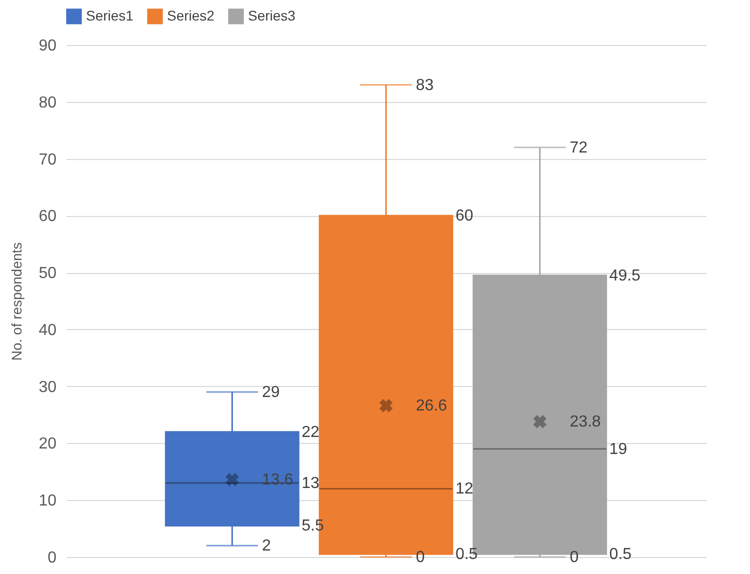  What do you see at coordinates (432, 406) in the screenshot?
I see `annotation: 26.6` at bounding box center [432, 406].